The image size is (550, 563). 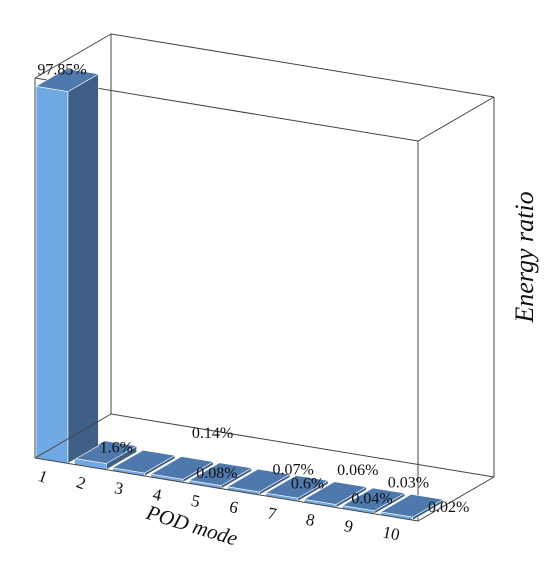 What do you see at coordinates (349, 526) in the screenshot?
I see `x-tick-label: 9` at bounding box center [349, 526].